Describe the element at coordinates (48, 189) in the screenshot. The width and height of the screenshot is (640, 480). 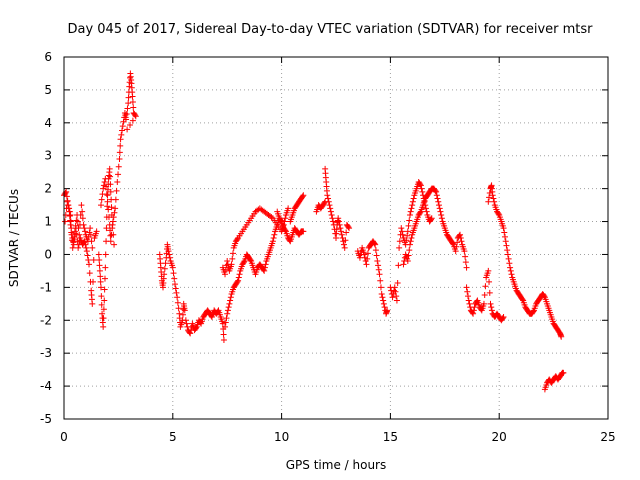
I see `y-tick-label: 2` at that location.